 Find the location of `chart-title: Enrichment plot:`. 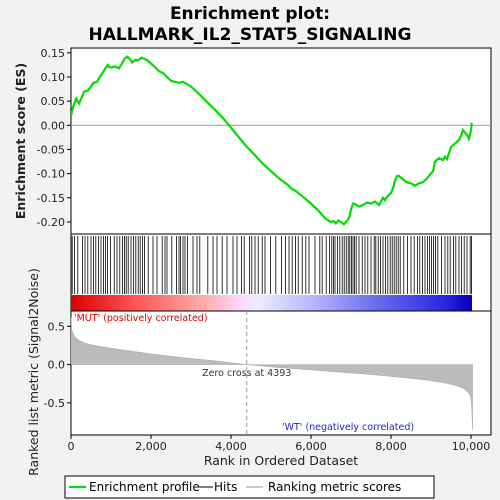

chart-title: Enrichment plot: is located at coordinates (250, 14).